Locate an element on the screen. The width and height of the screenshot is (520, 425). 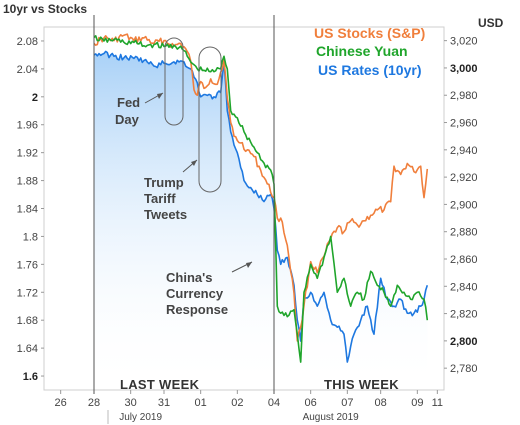
right-axis-label: USD is located at coordinates (491, 23).